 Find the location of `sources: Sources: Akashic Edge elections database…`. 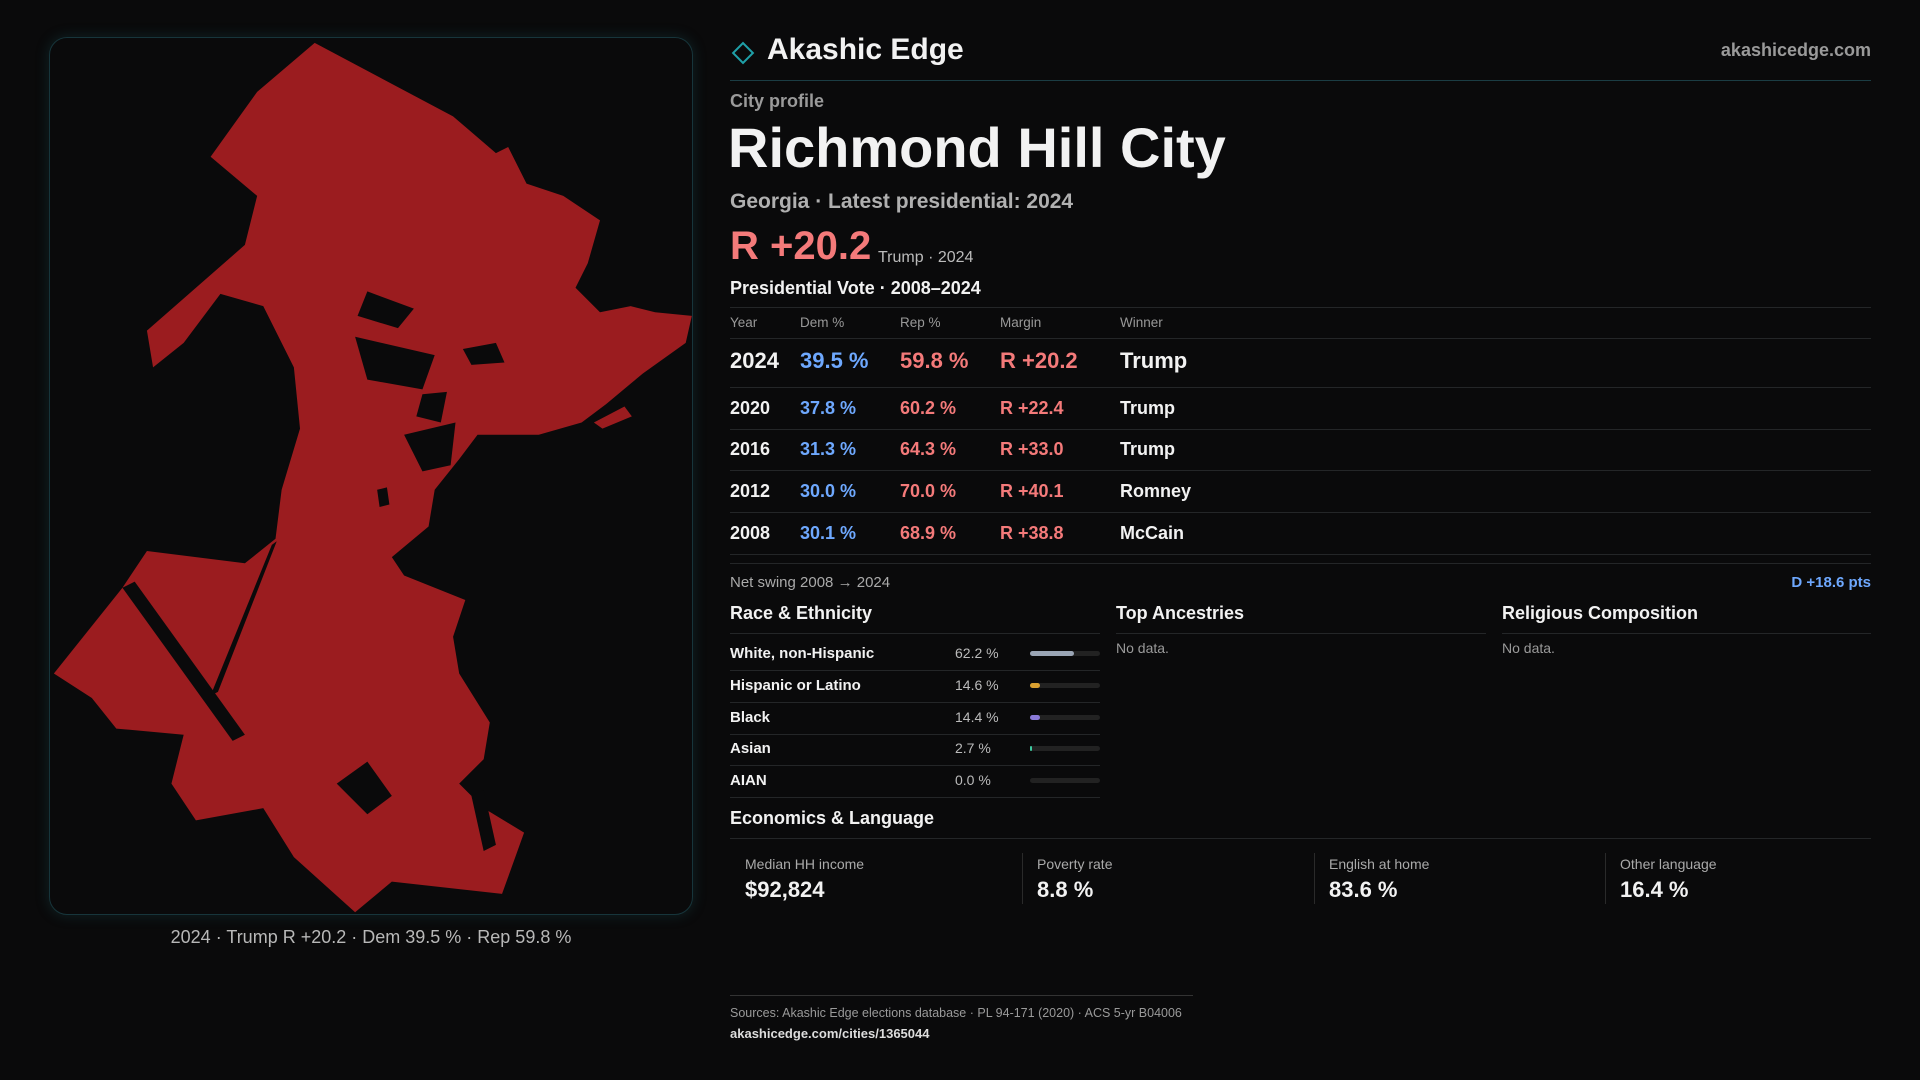

sources: Sources: Akashic Edge elections database… is located at coordinates (956, 1013).